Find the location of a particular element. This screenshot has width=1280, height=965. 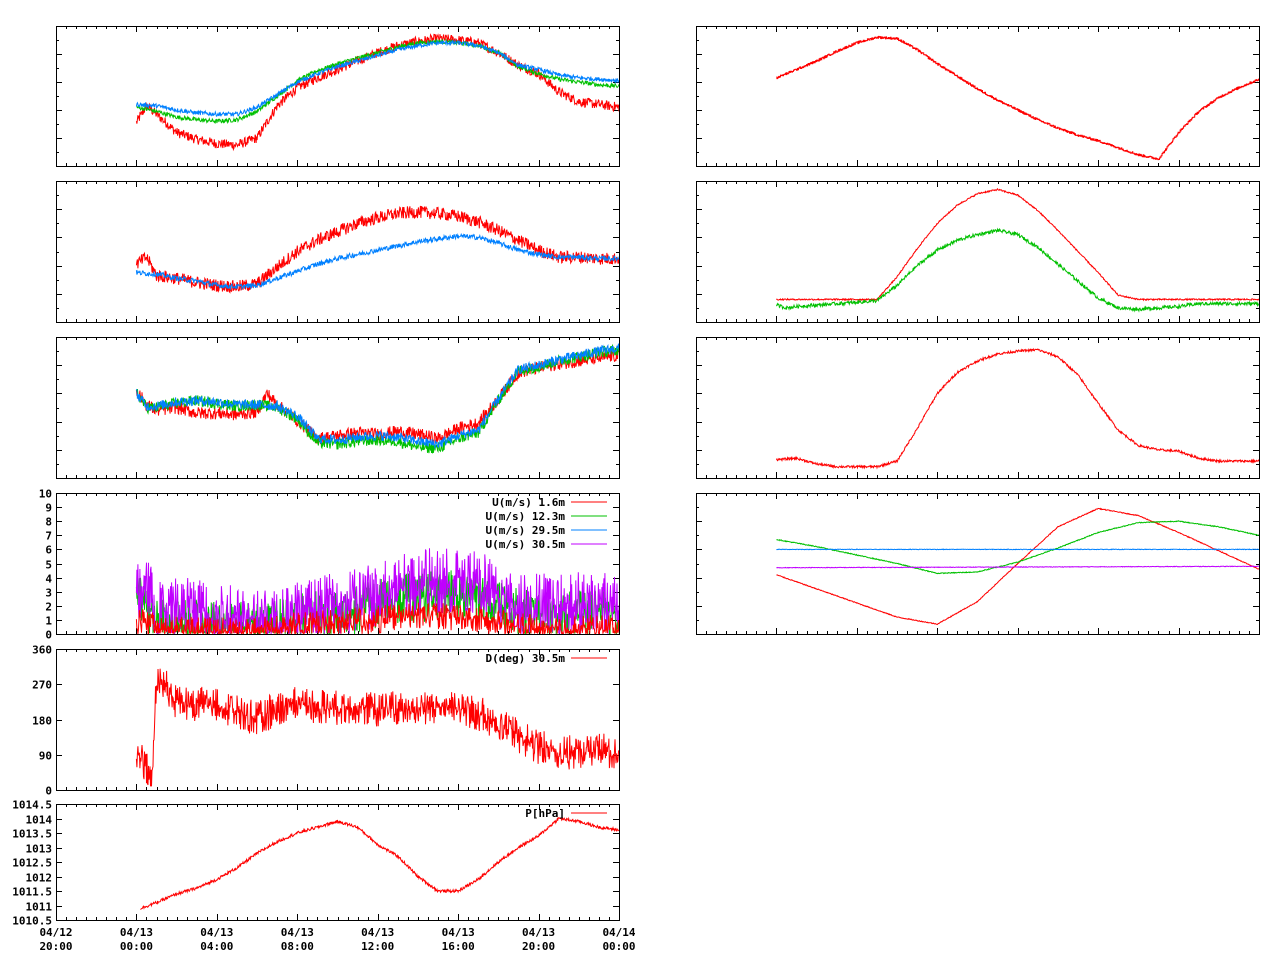

y-tick-label: 1011.5 is located at coordinates (32, 892).